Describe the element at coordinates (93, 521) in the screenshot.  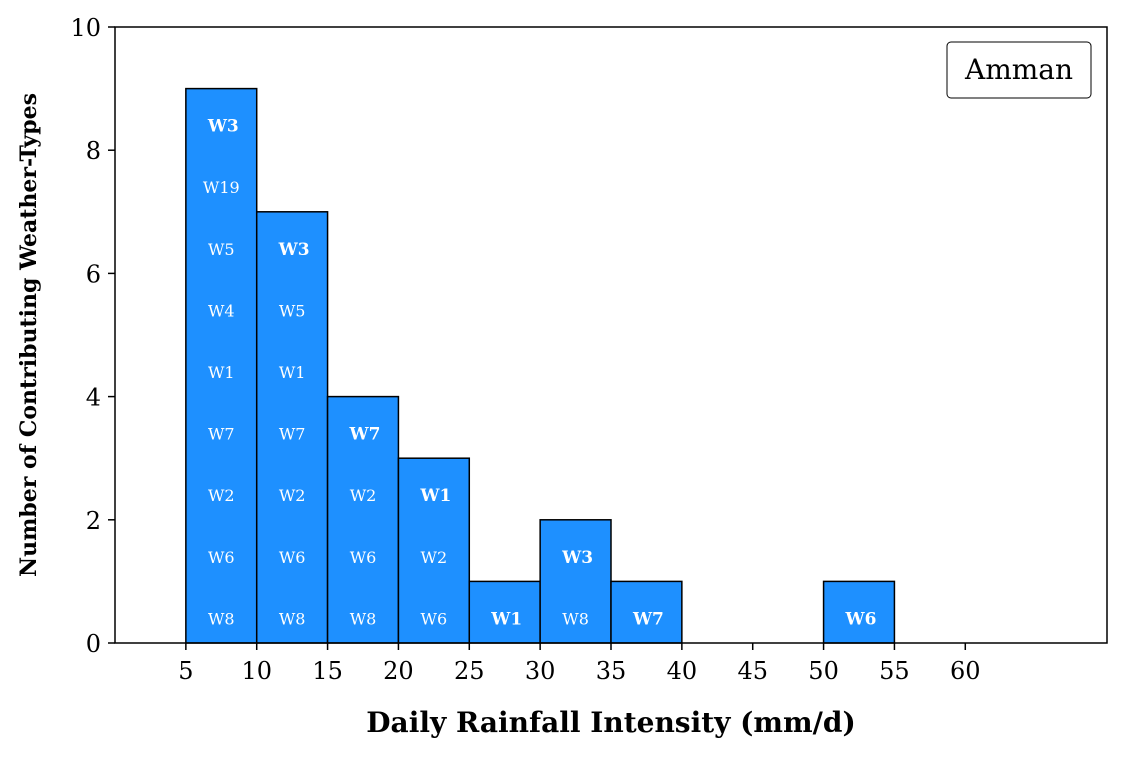
I see `y-tick-label: 2` at that location.